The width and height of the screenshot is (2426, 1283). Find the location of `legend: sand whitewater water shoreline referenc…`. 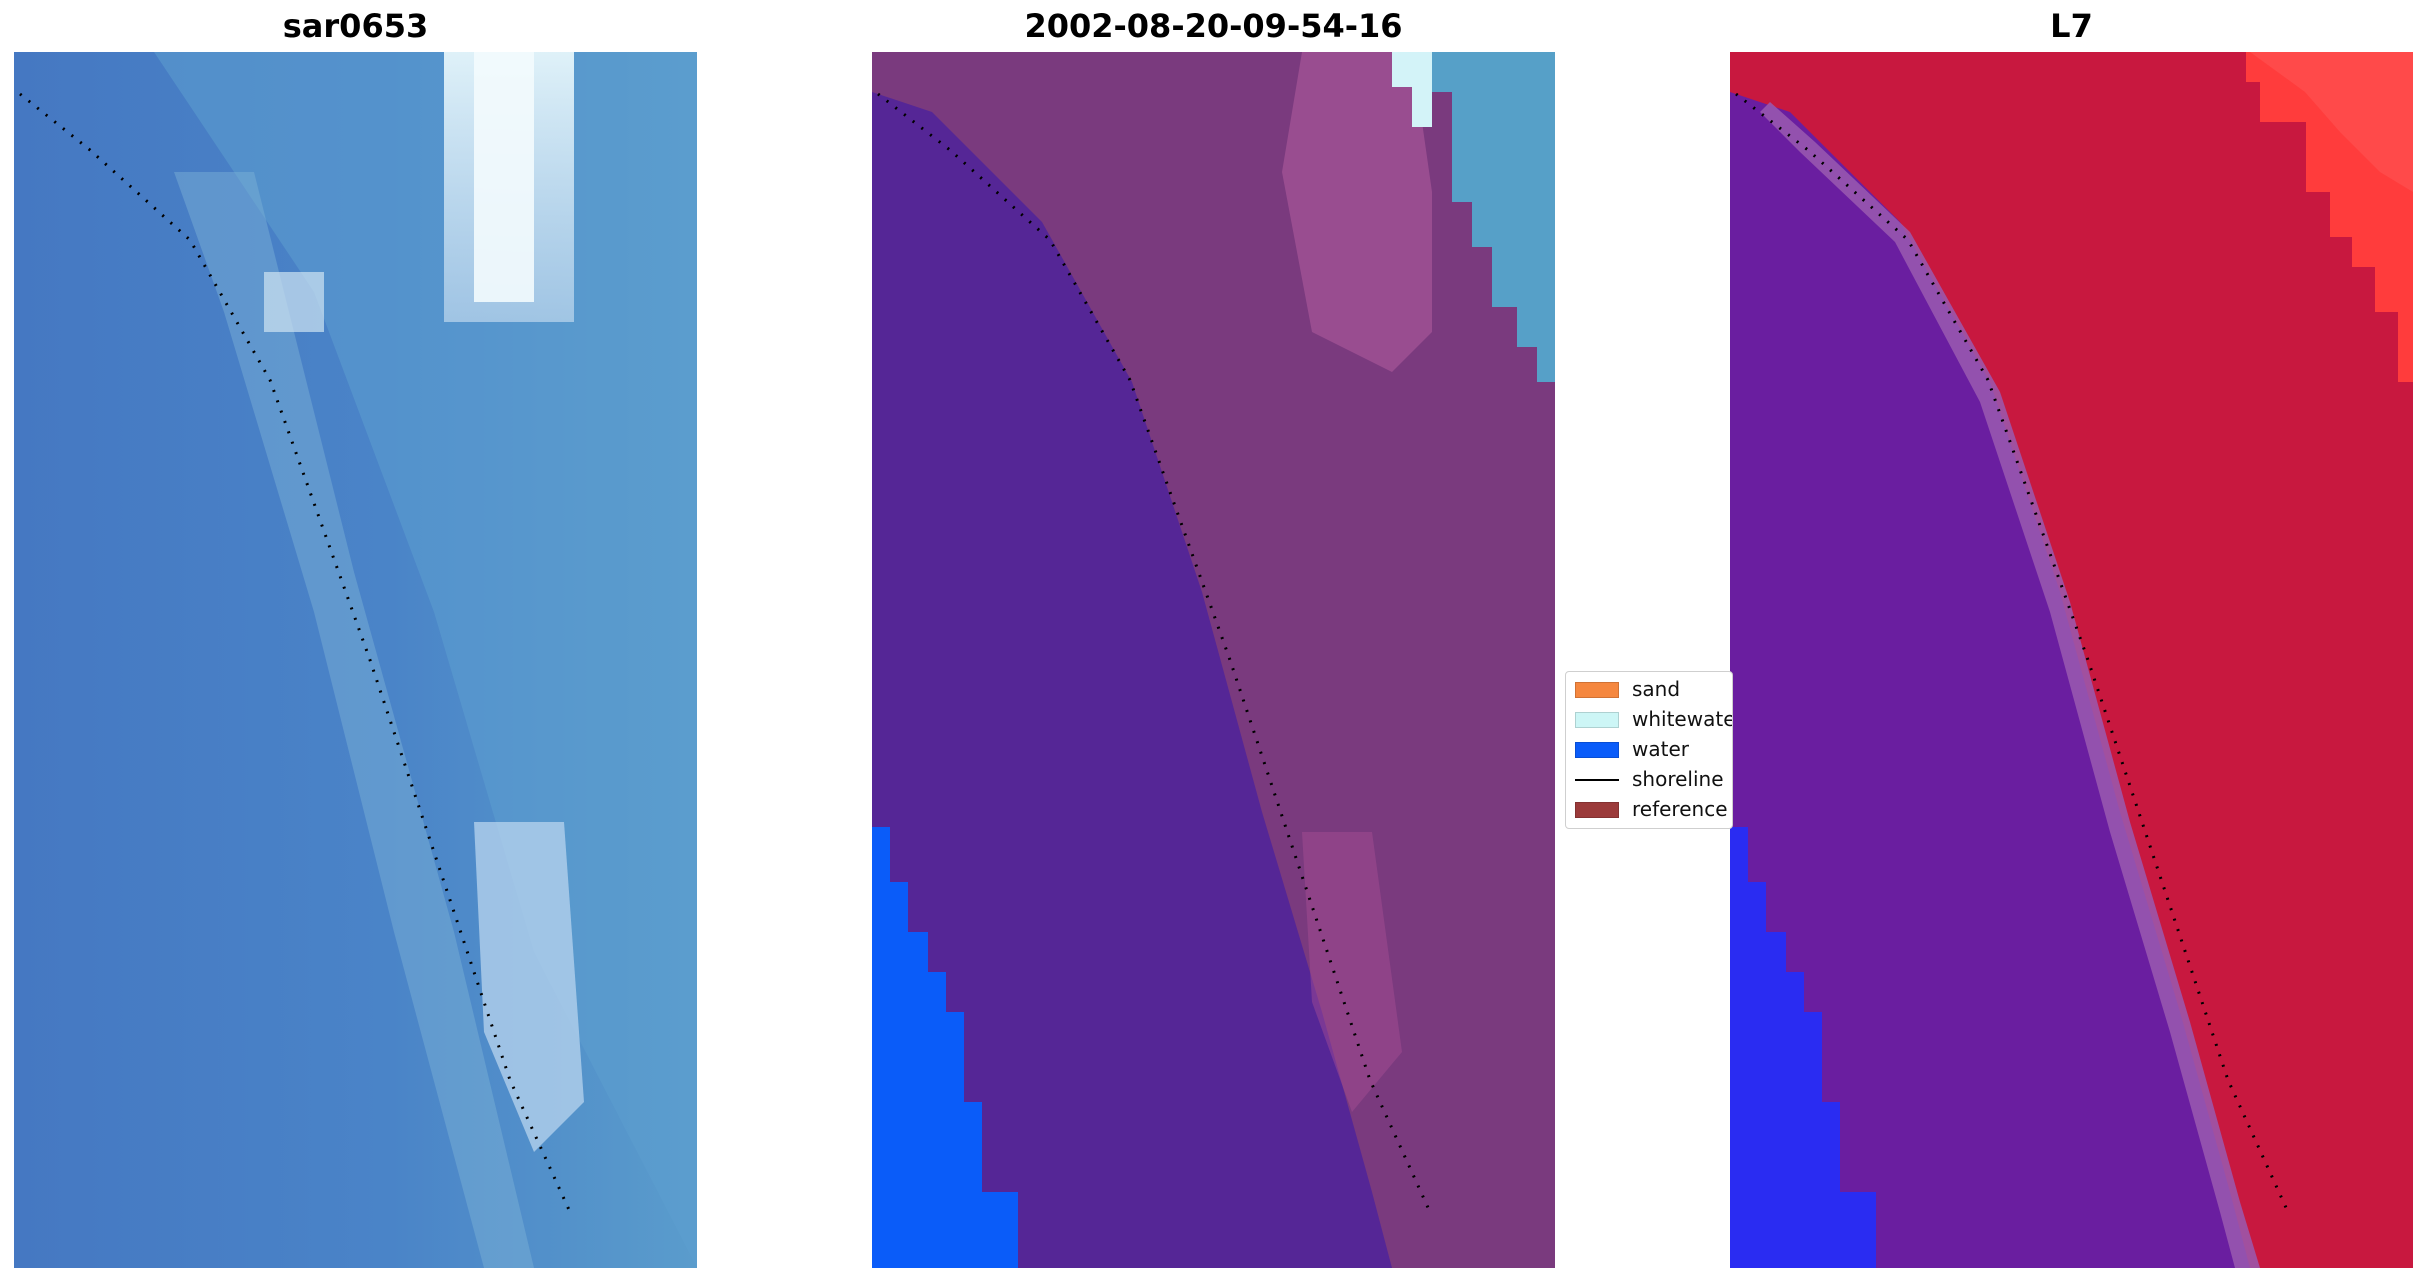

legend: sand whitewater water shoreline referenc… is located at coordinates (1649, 750).